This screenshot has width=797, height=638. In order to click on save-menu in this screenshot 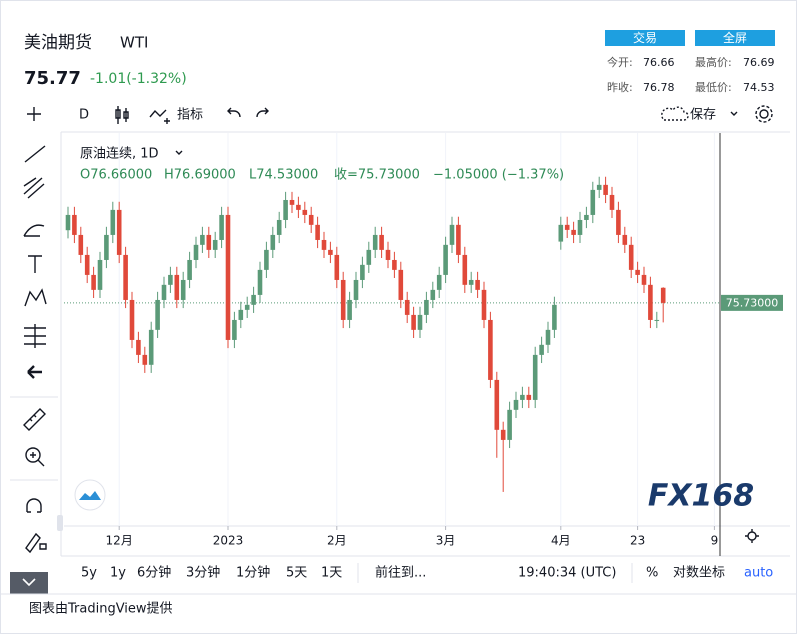, I will do `click(734, 113)`.